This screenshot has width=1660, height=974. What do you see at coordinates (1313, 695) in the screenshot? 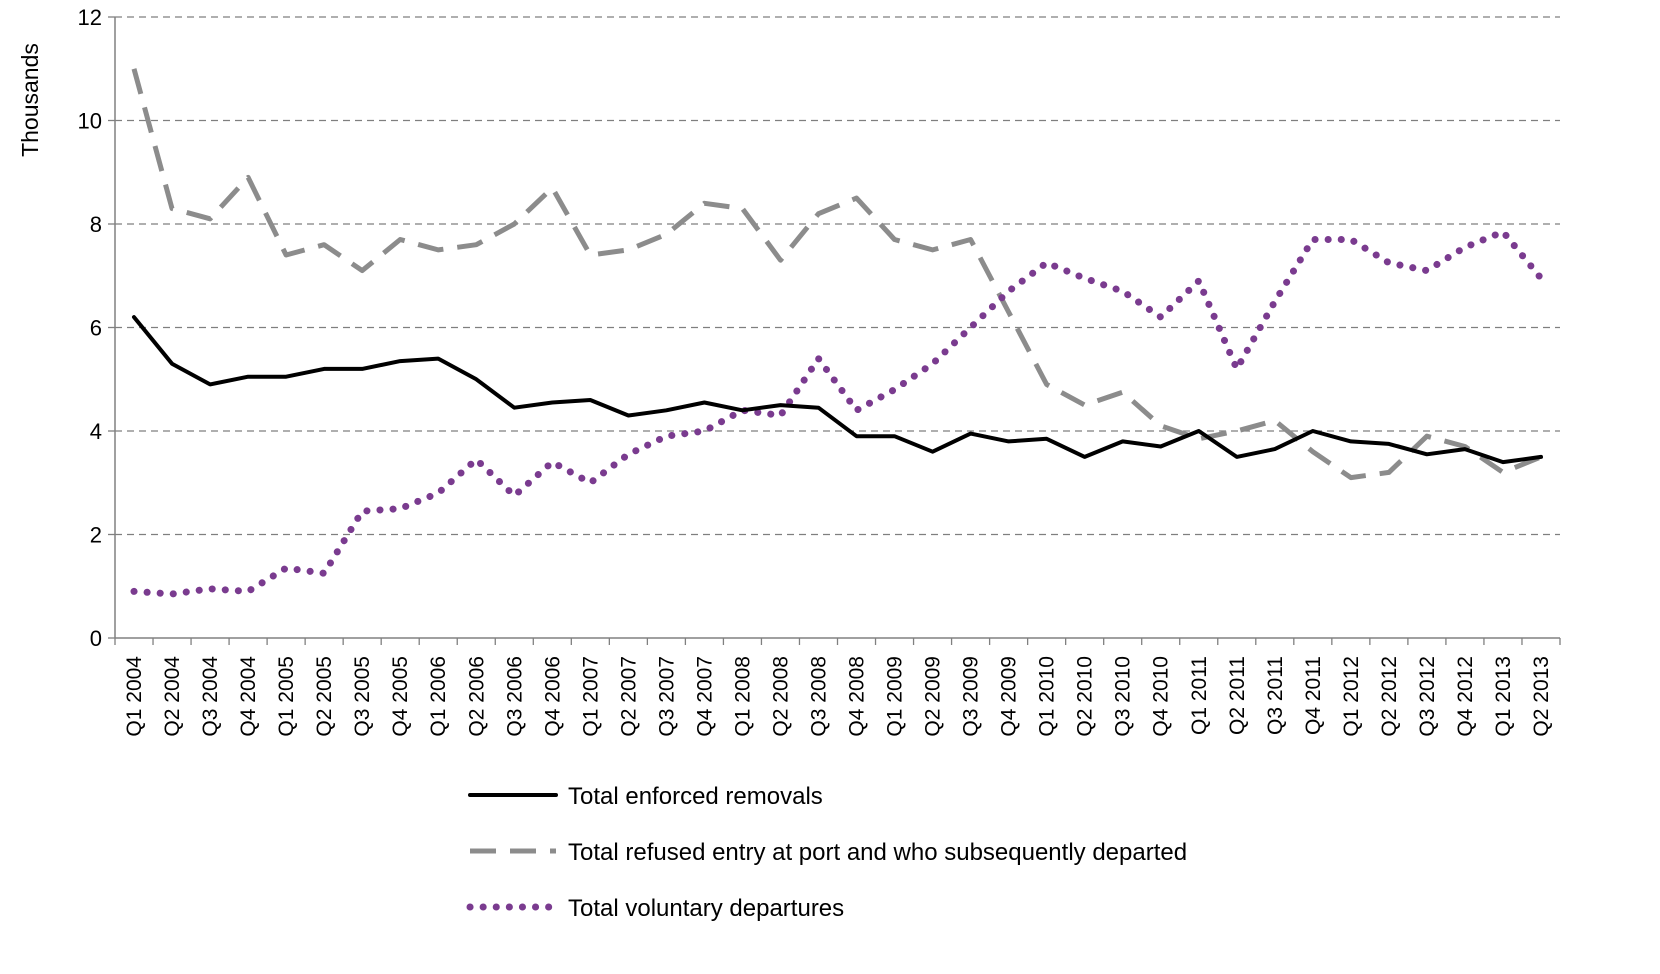
I see `x-tick-label: Q4 2011` at bounding box center [1313, 695].